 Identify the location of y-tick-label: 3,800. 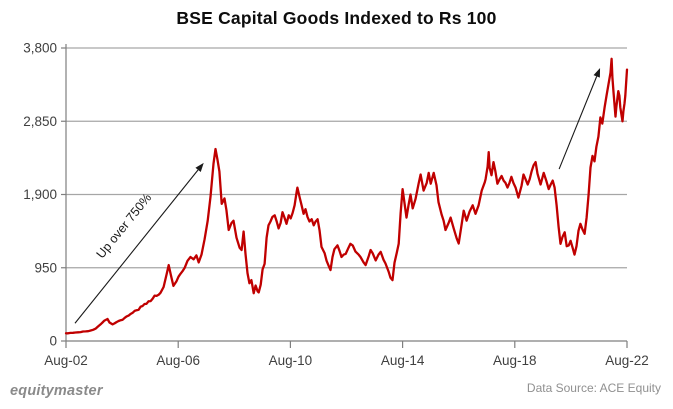
(40, 48).